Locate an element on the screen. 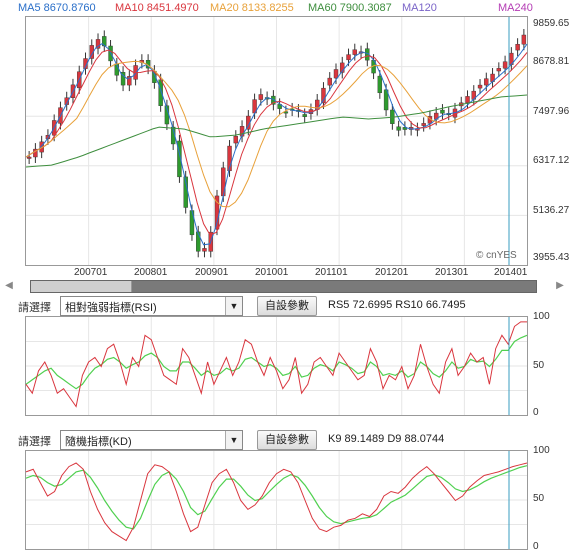 The width and height of the screenshot is (585, 556). kd-tick-100: 100 is located at coordinates (541, 450).